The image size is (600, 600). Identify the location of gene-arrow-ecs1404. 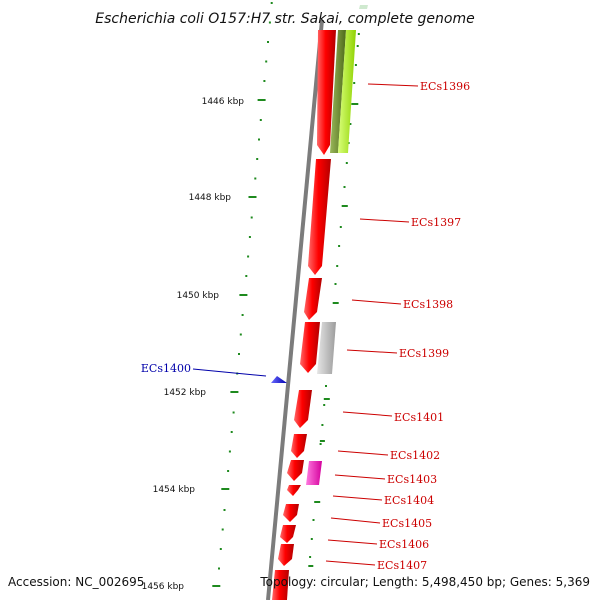
(294, 490).